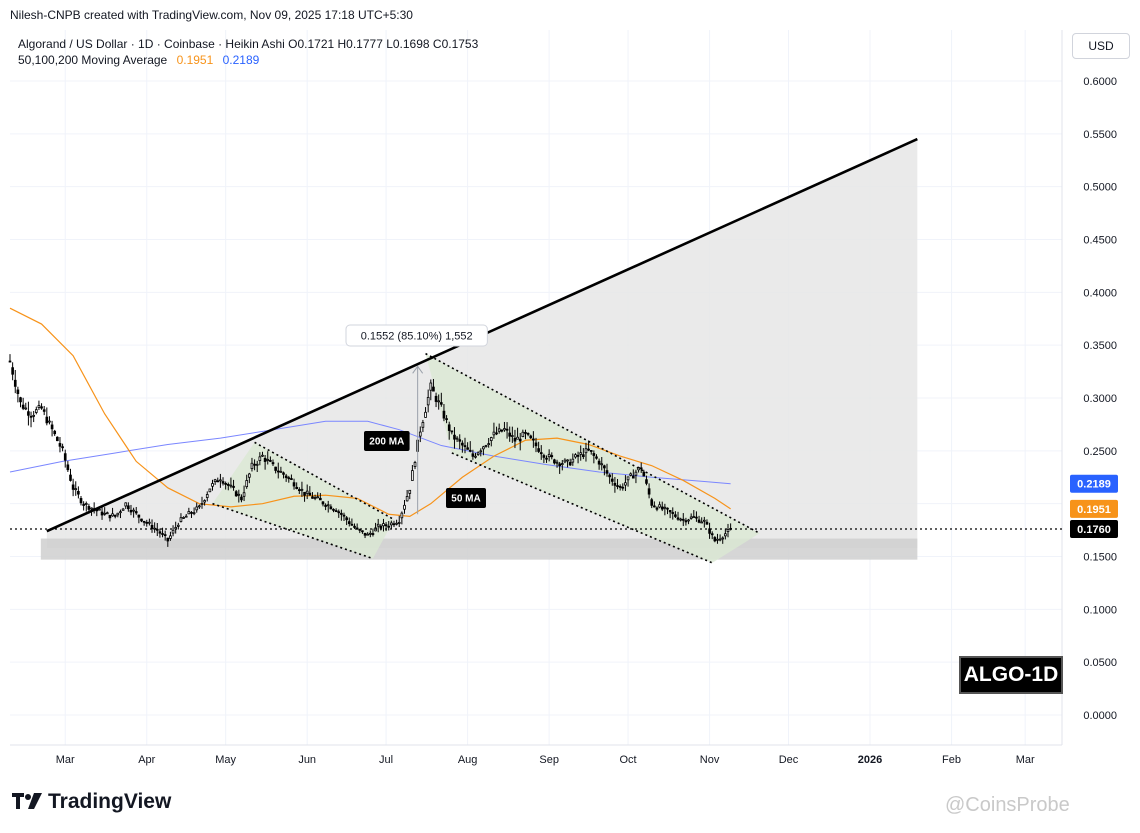 The height and width of the screenshot is (833, 1140). I want to click on price-tick-label: 0.2500, so click(1100, 452).